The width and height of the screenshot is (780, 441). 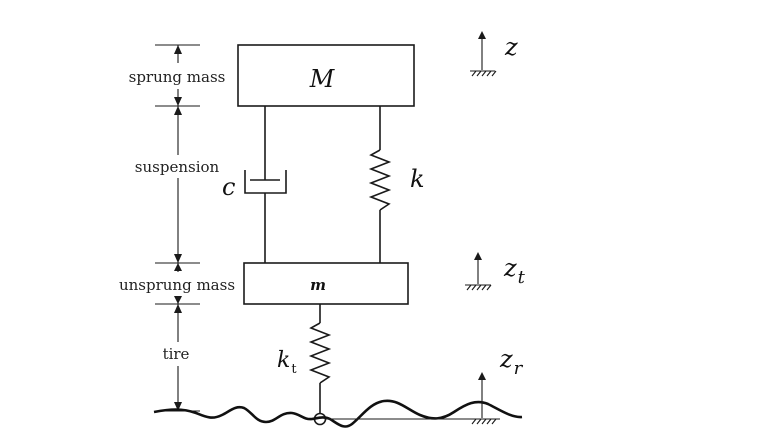 What do you see at coordinates (178, 308) in the screenshot?
I see `tire-dim-arrow-up` at bounding box center [178, 308].